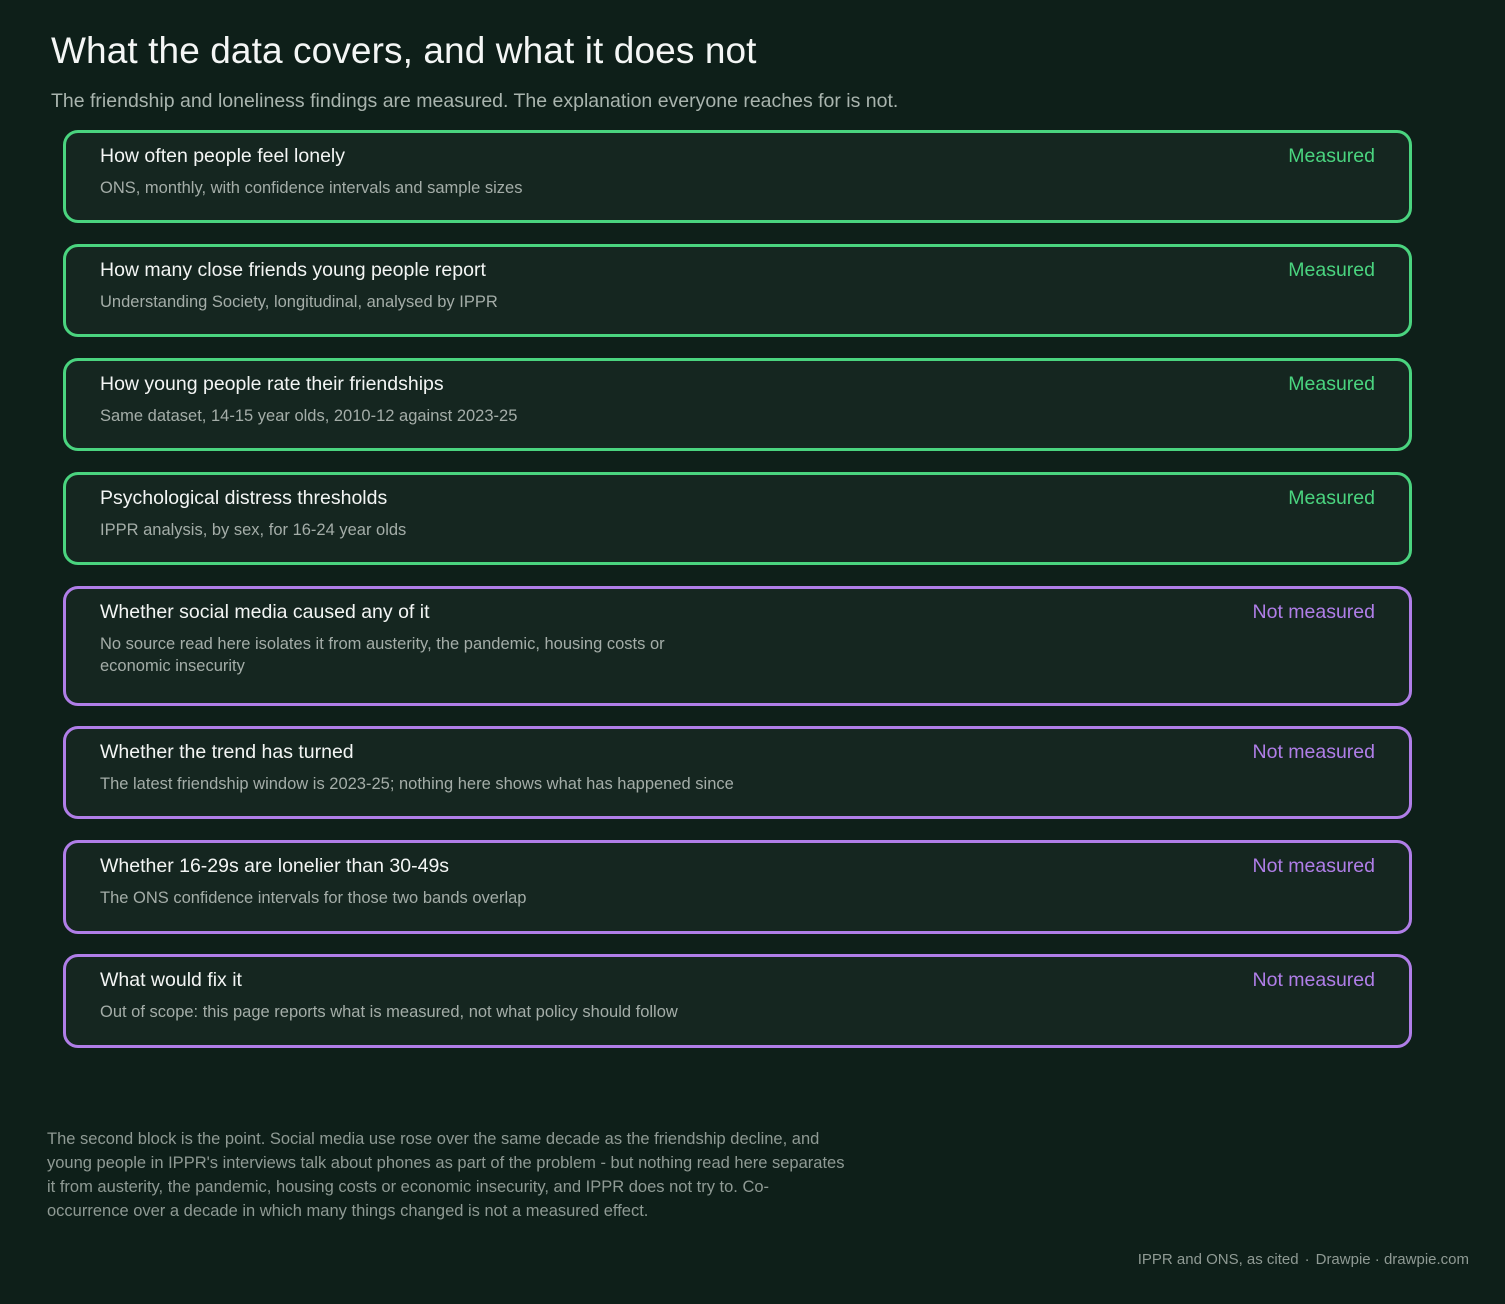 Image resolution: width=1505 pixels, height=1304 pixels. Describe the element at coordinates (1392, 1259) in the screenshot. I see `brand-credit: Drawpie · drawpie.com` at that location.